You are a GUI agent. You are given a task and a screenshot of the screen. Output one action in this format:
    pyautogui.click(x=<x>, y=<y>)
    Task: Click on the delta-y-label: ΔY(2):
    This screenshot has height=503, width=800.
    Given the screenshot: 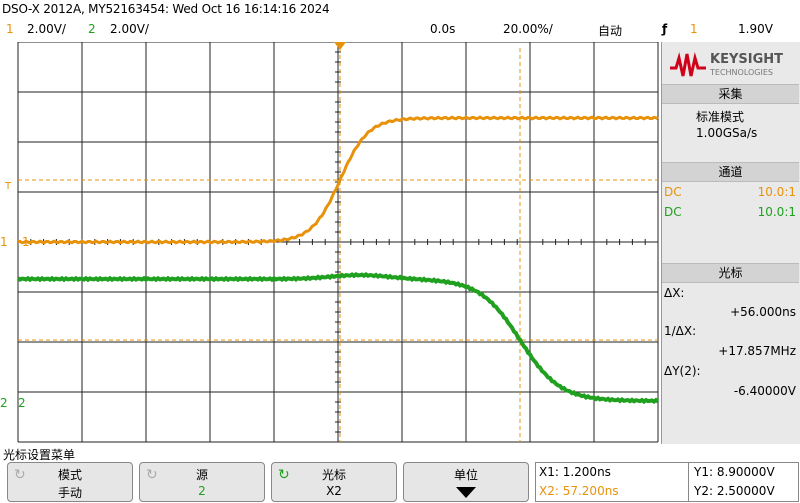 What is the action you would take?
    pyautogui.click(x=682, y=371)
    